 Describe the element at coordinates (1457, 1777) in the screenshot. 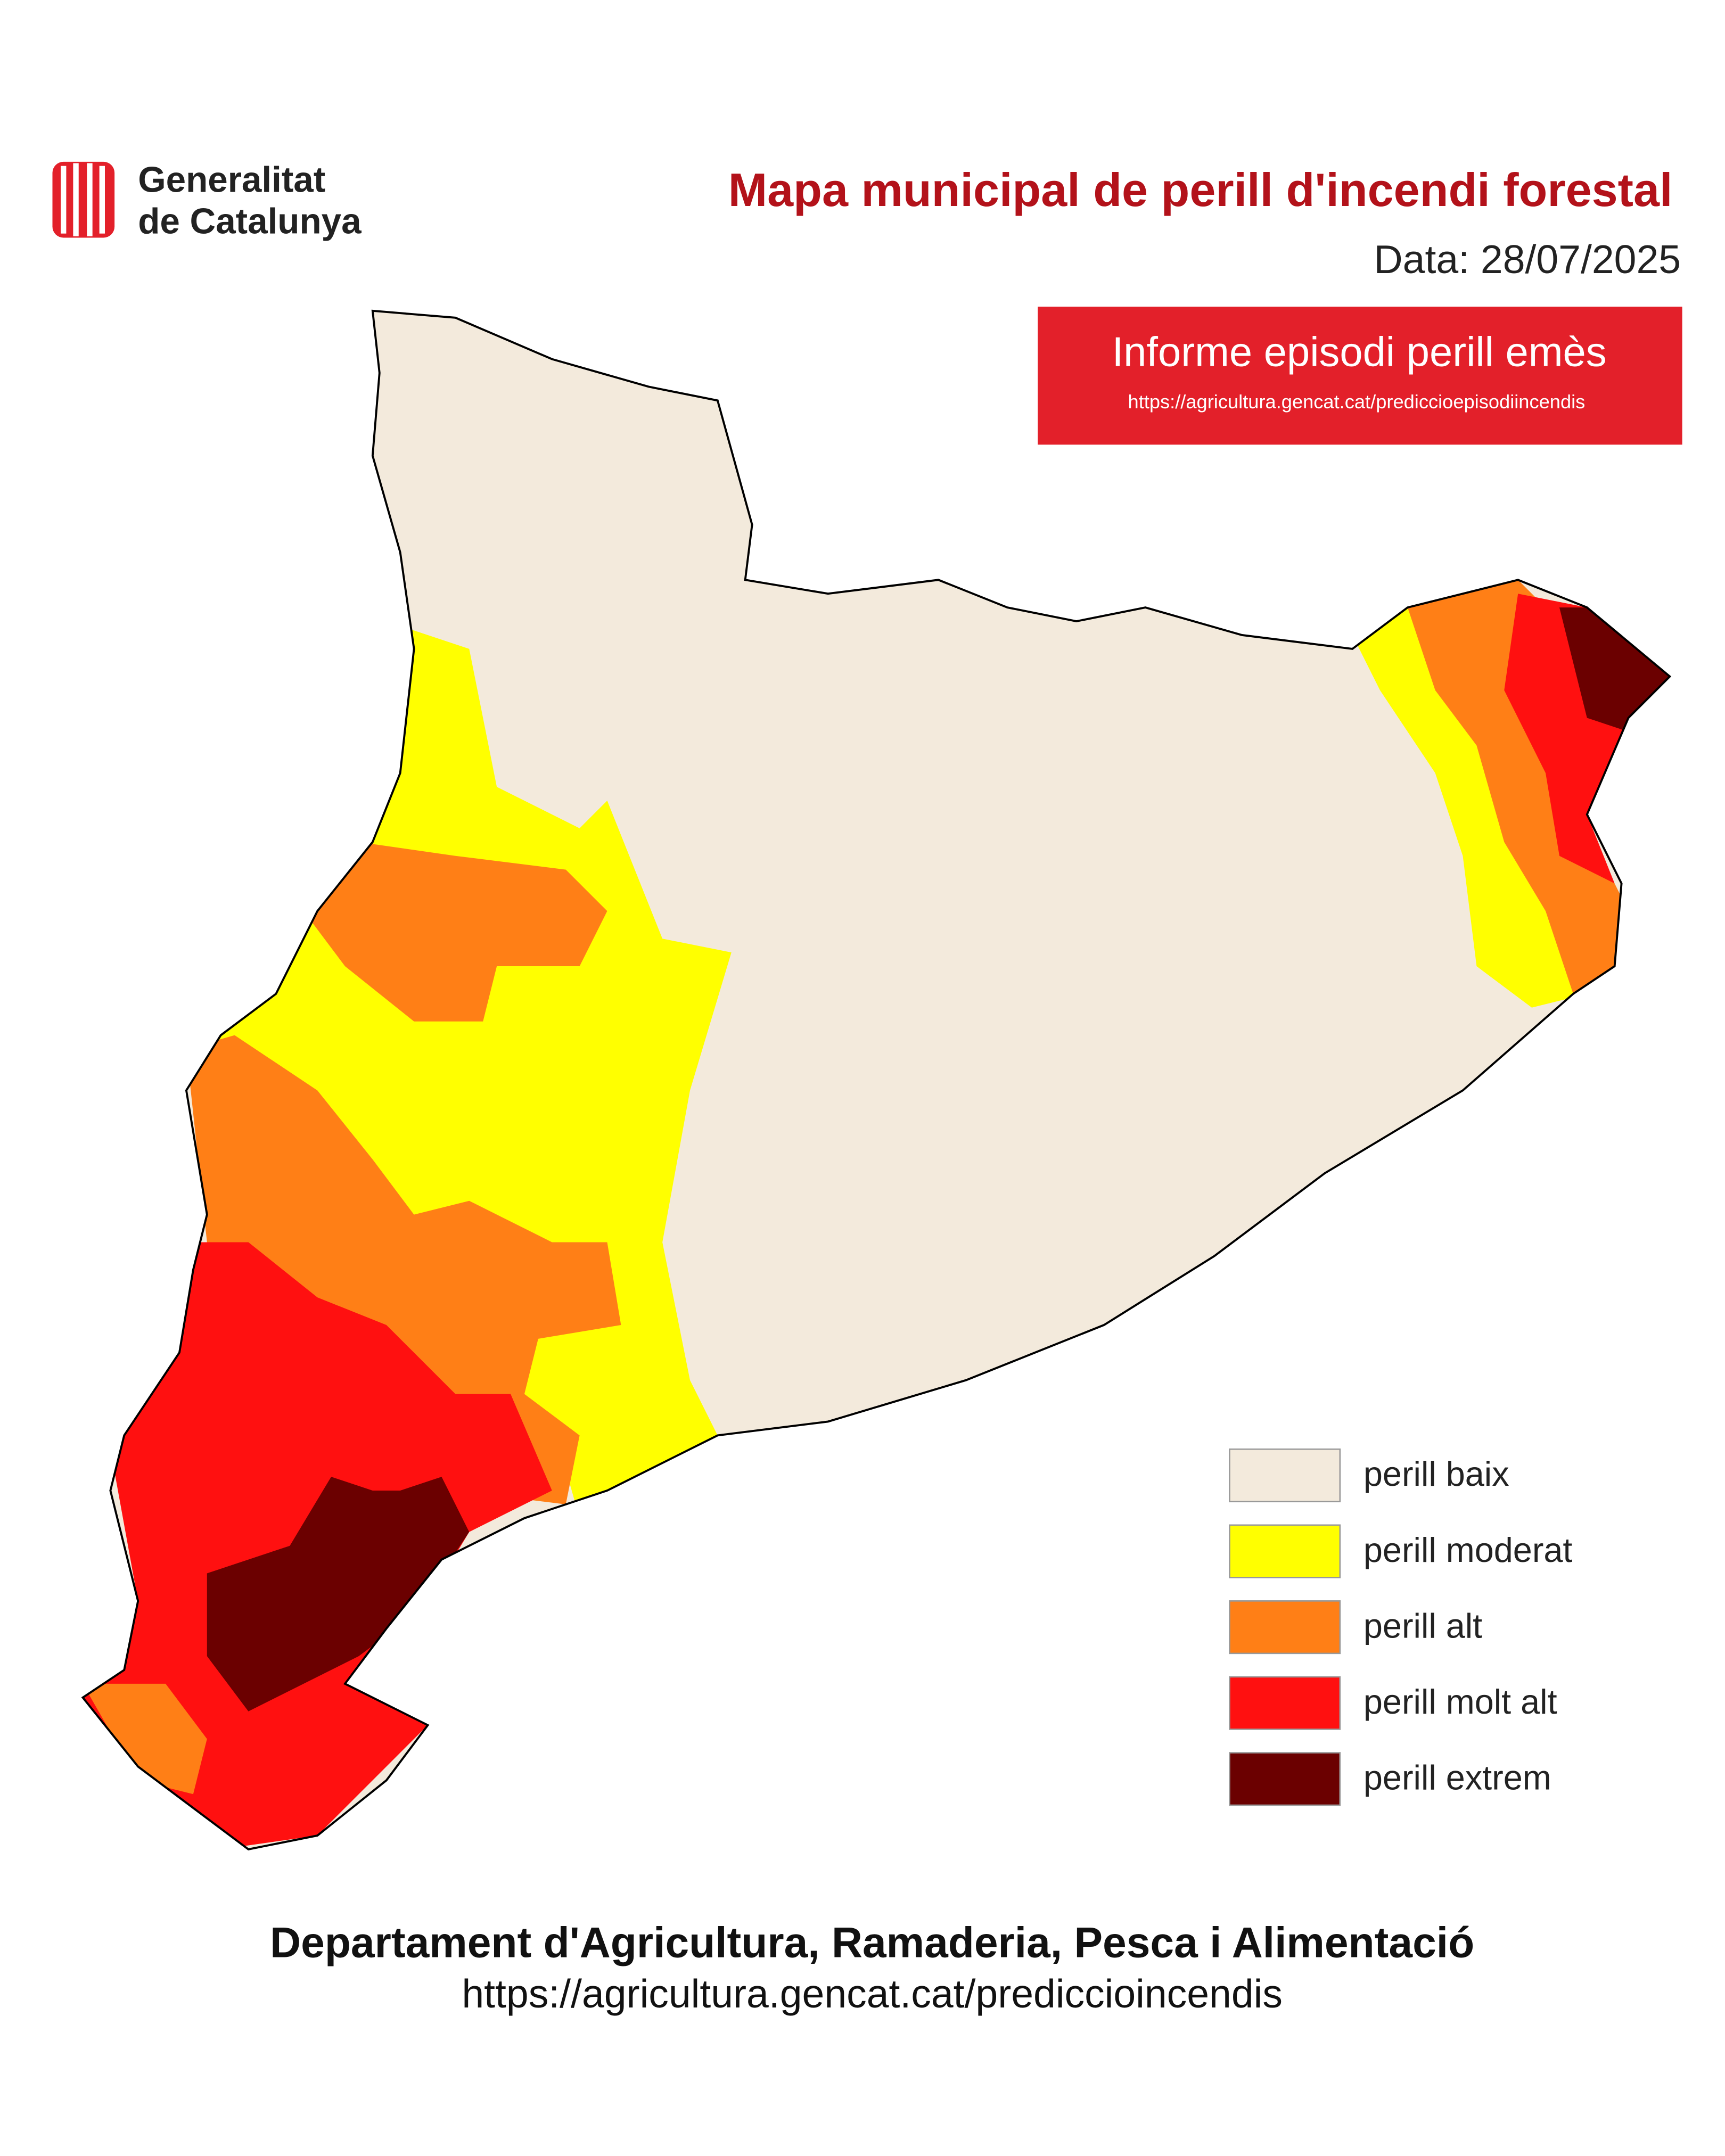

I see `legend-label: perill extrem` at that location.